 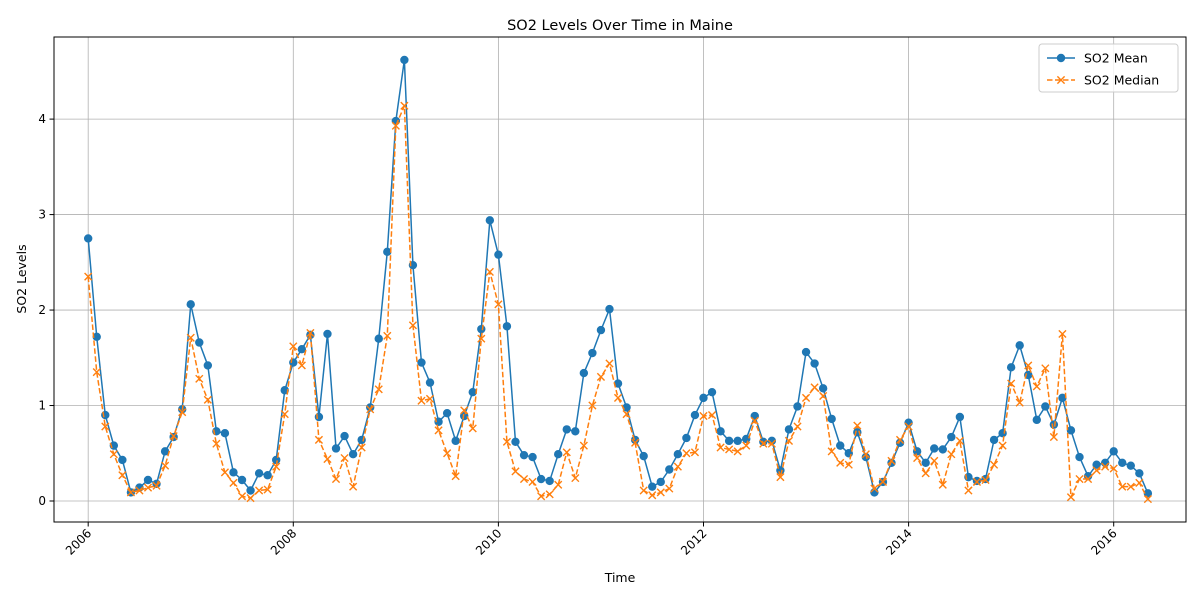 I want to click on y-tick-label: 3, so click(x=42, y=215).